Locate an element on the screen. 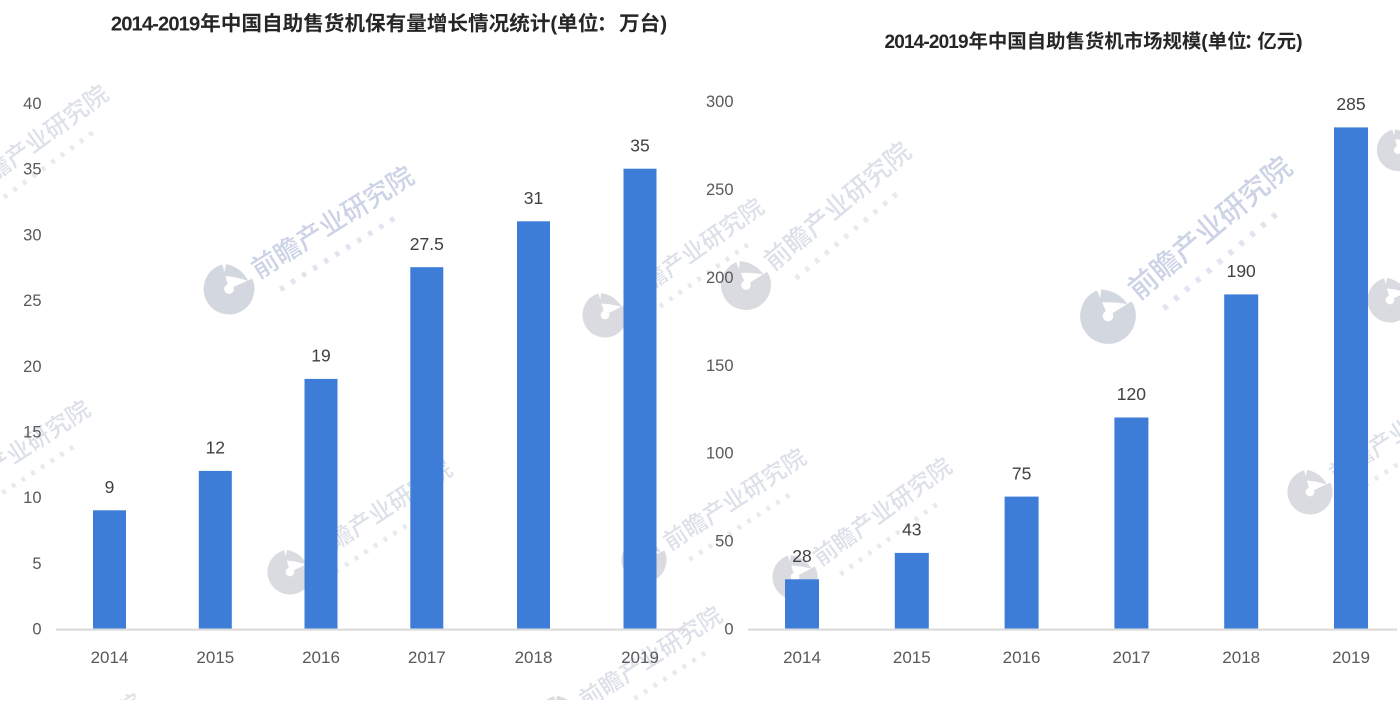  svg-text: 43 is located at coordinates (911, 530).